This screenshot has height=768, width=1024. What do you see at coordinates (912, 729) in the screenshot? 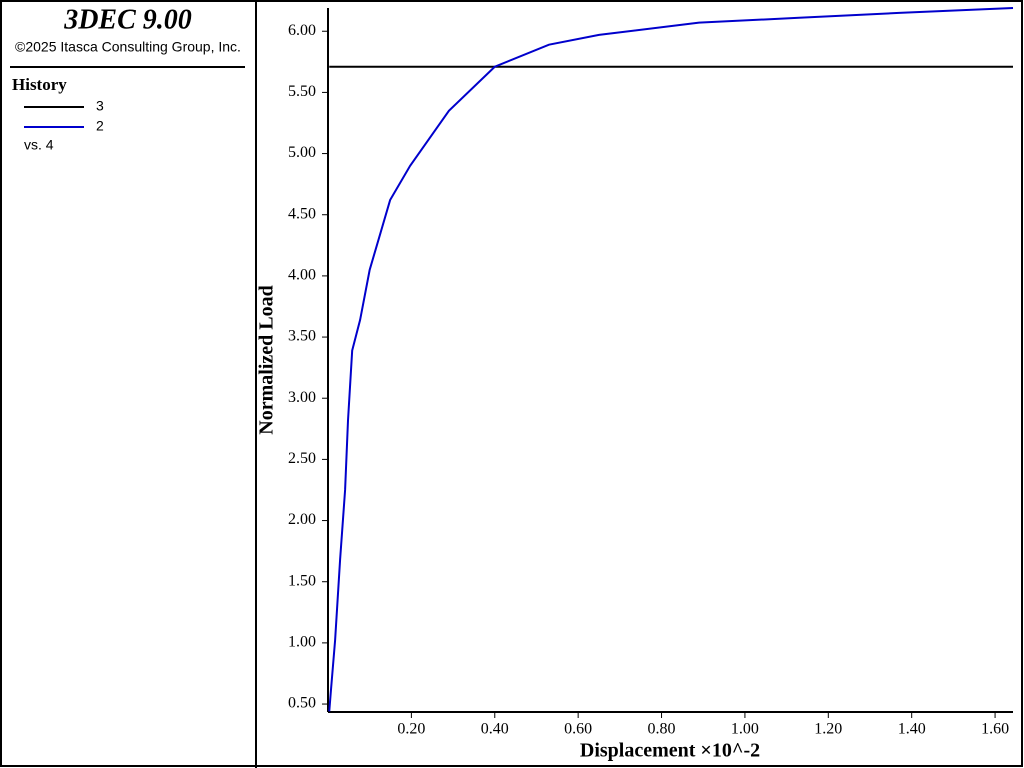
I see `x-tick-label: 1.40` at bounding box center [912, 729].